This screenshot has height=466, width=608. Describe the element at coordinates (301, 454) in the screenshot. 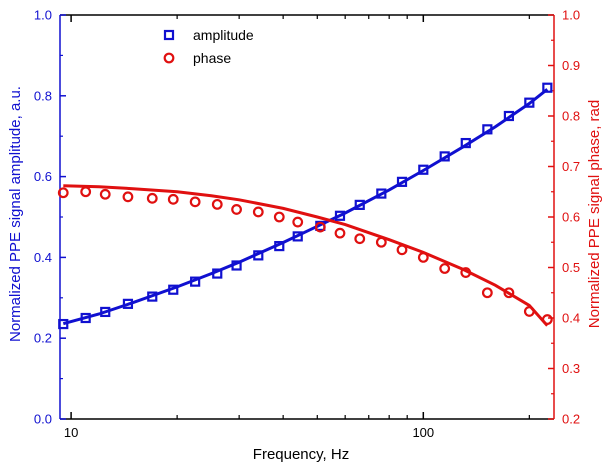

I see `x-axis-label: Frequency, Hz` at that location.